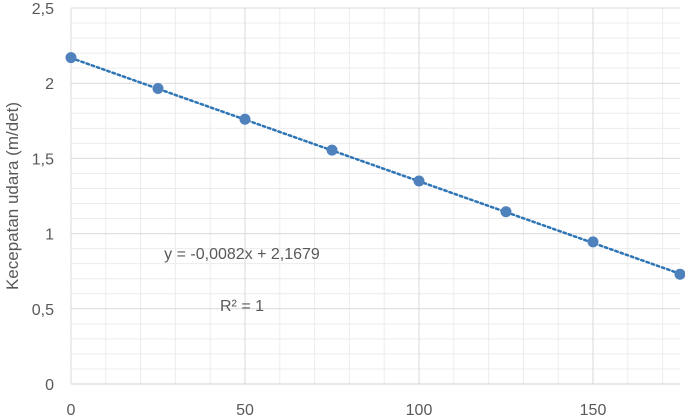 The width and height of the screenshot is (685, 418). Describe the element at coordinates (49, 84) in the screenshot. I see `y-tick-label: 2` at that location.